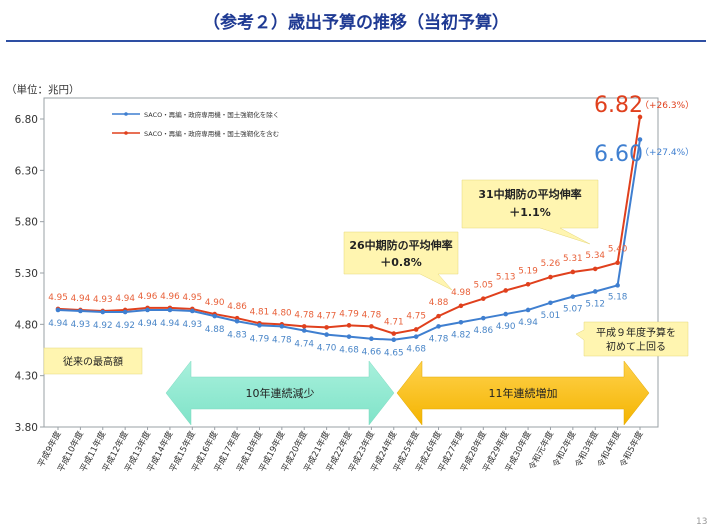 Image resolution: width=712 pixels, height=529 pixels. What do you see at coordinates (551, 264) in the screenshot?
I see `red-data-label: 5.26` at bounding box center [551, 264].